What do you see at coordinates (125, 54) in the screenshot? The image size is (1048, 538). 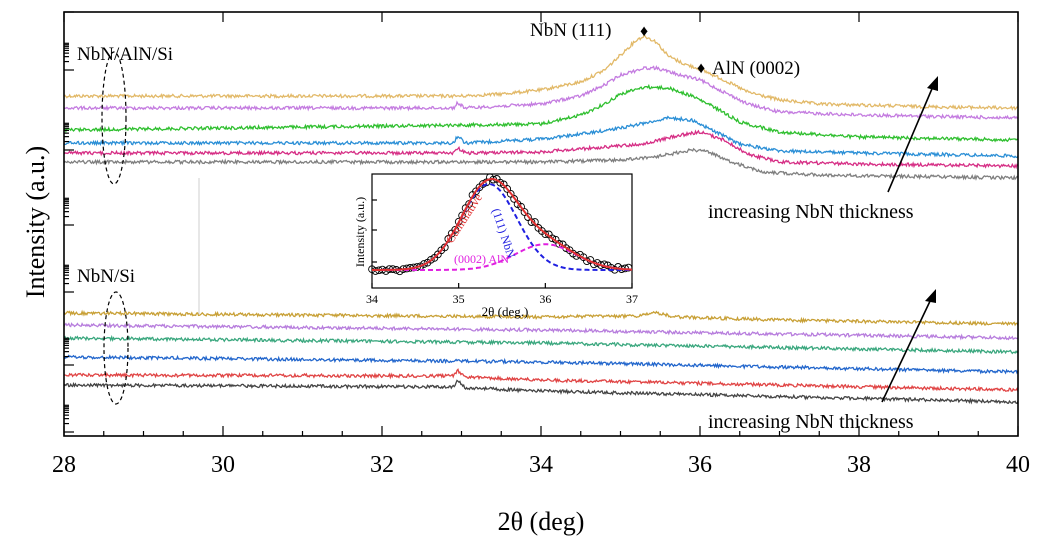 I see `group-label-top: NbN/AlN/Si` at bounding box center [125, 54].